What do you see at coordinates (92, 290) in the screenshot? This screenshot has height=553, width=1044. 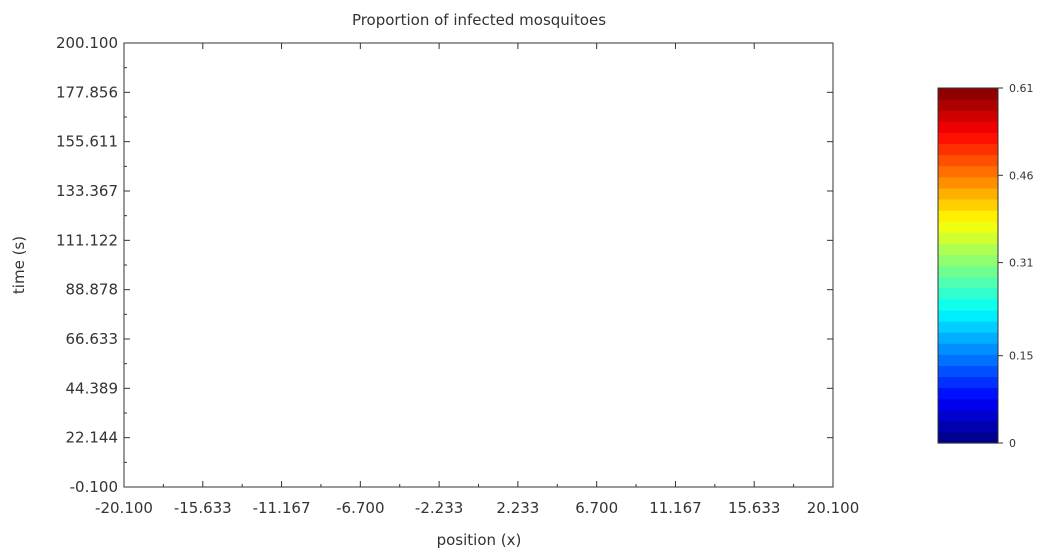 I see `y-tick-label: 88.878` at bounding box center [92, 290].